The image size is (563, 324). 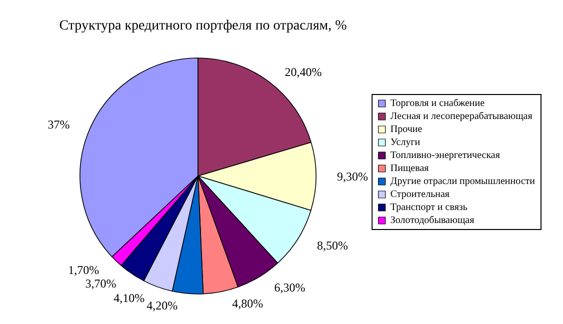 What do you see at coordinates (352, 176) in the screenshot?
I see `data-label: 9,30%` at bounding box center [352, 176].